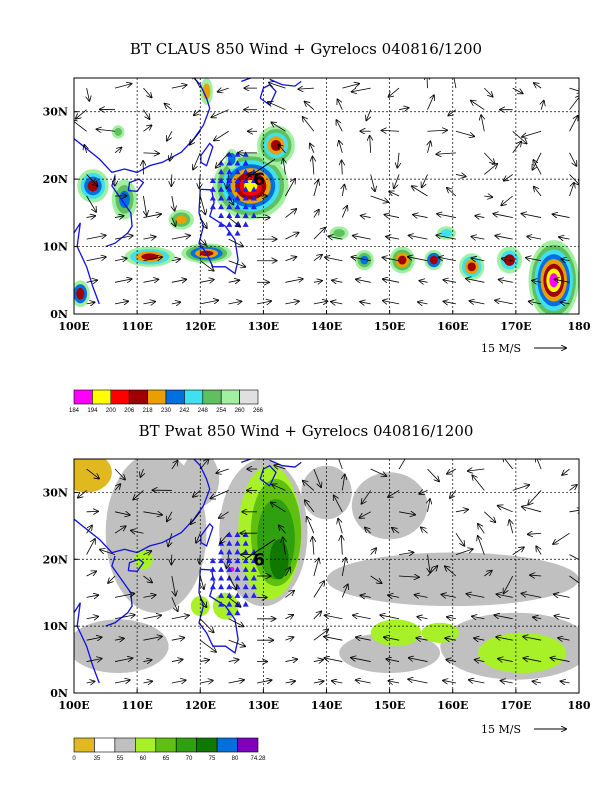 The image size is (612, 792). What do you see at coordinates (263, 705) in the screenshot?
I see `x-tick-label: 130E` at bounding box center [263, 705].